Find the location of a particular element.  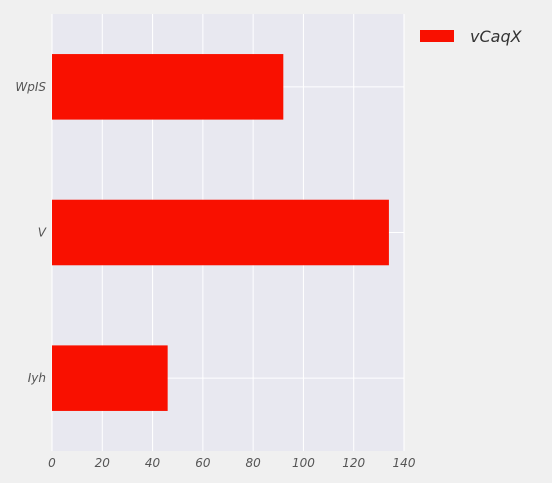

x-tick-label: 0 is located at coordinates (52, 463).